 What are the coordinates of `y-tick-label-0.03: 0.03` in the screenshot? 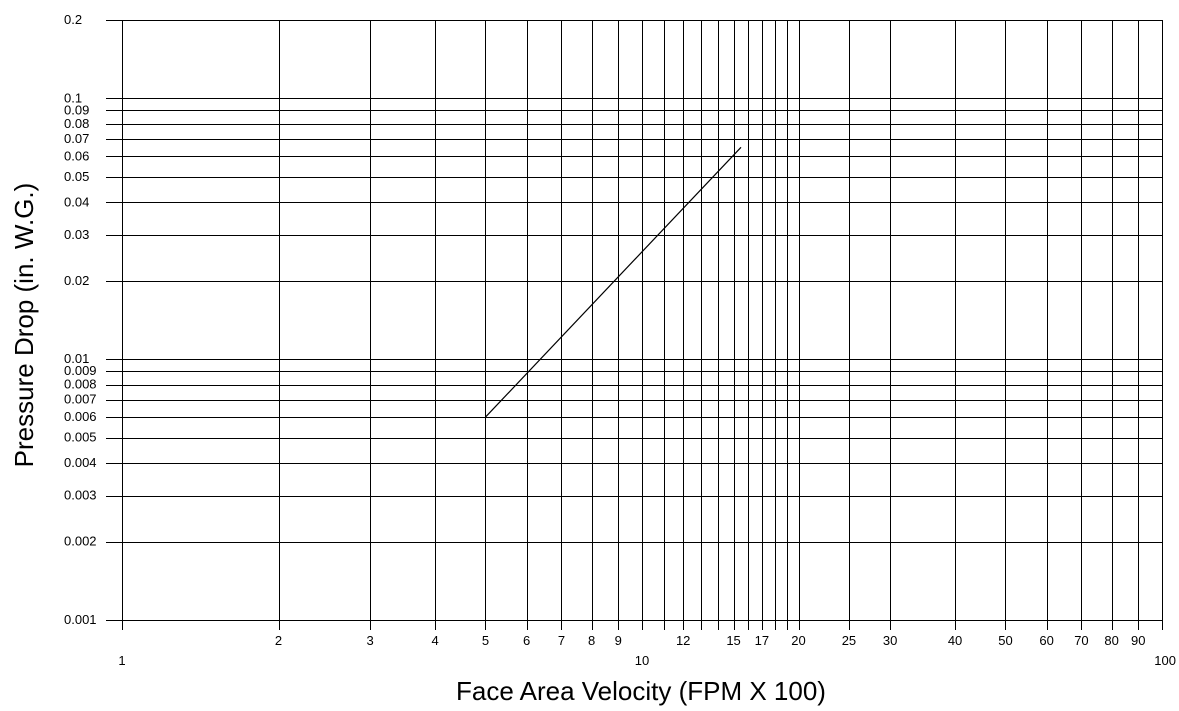 It's located at (76, 234).